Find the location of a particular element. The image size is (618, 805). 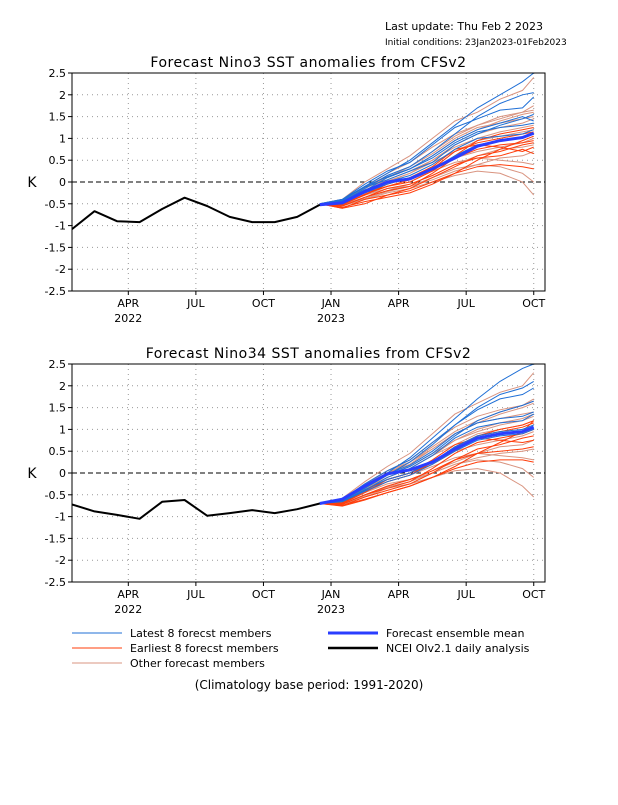

nino3-plot-area is located at coordinates (303, 151).